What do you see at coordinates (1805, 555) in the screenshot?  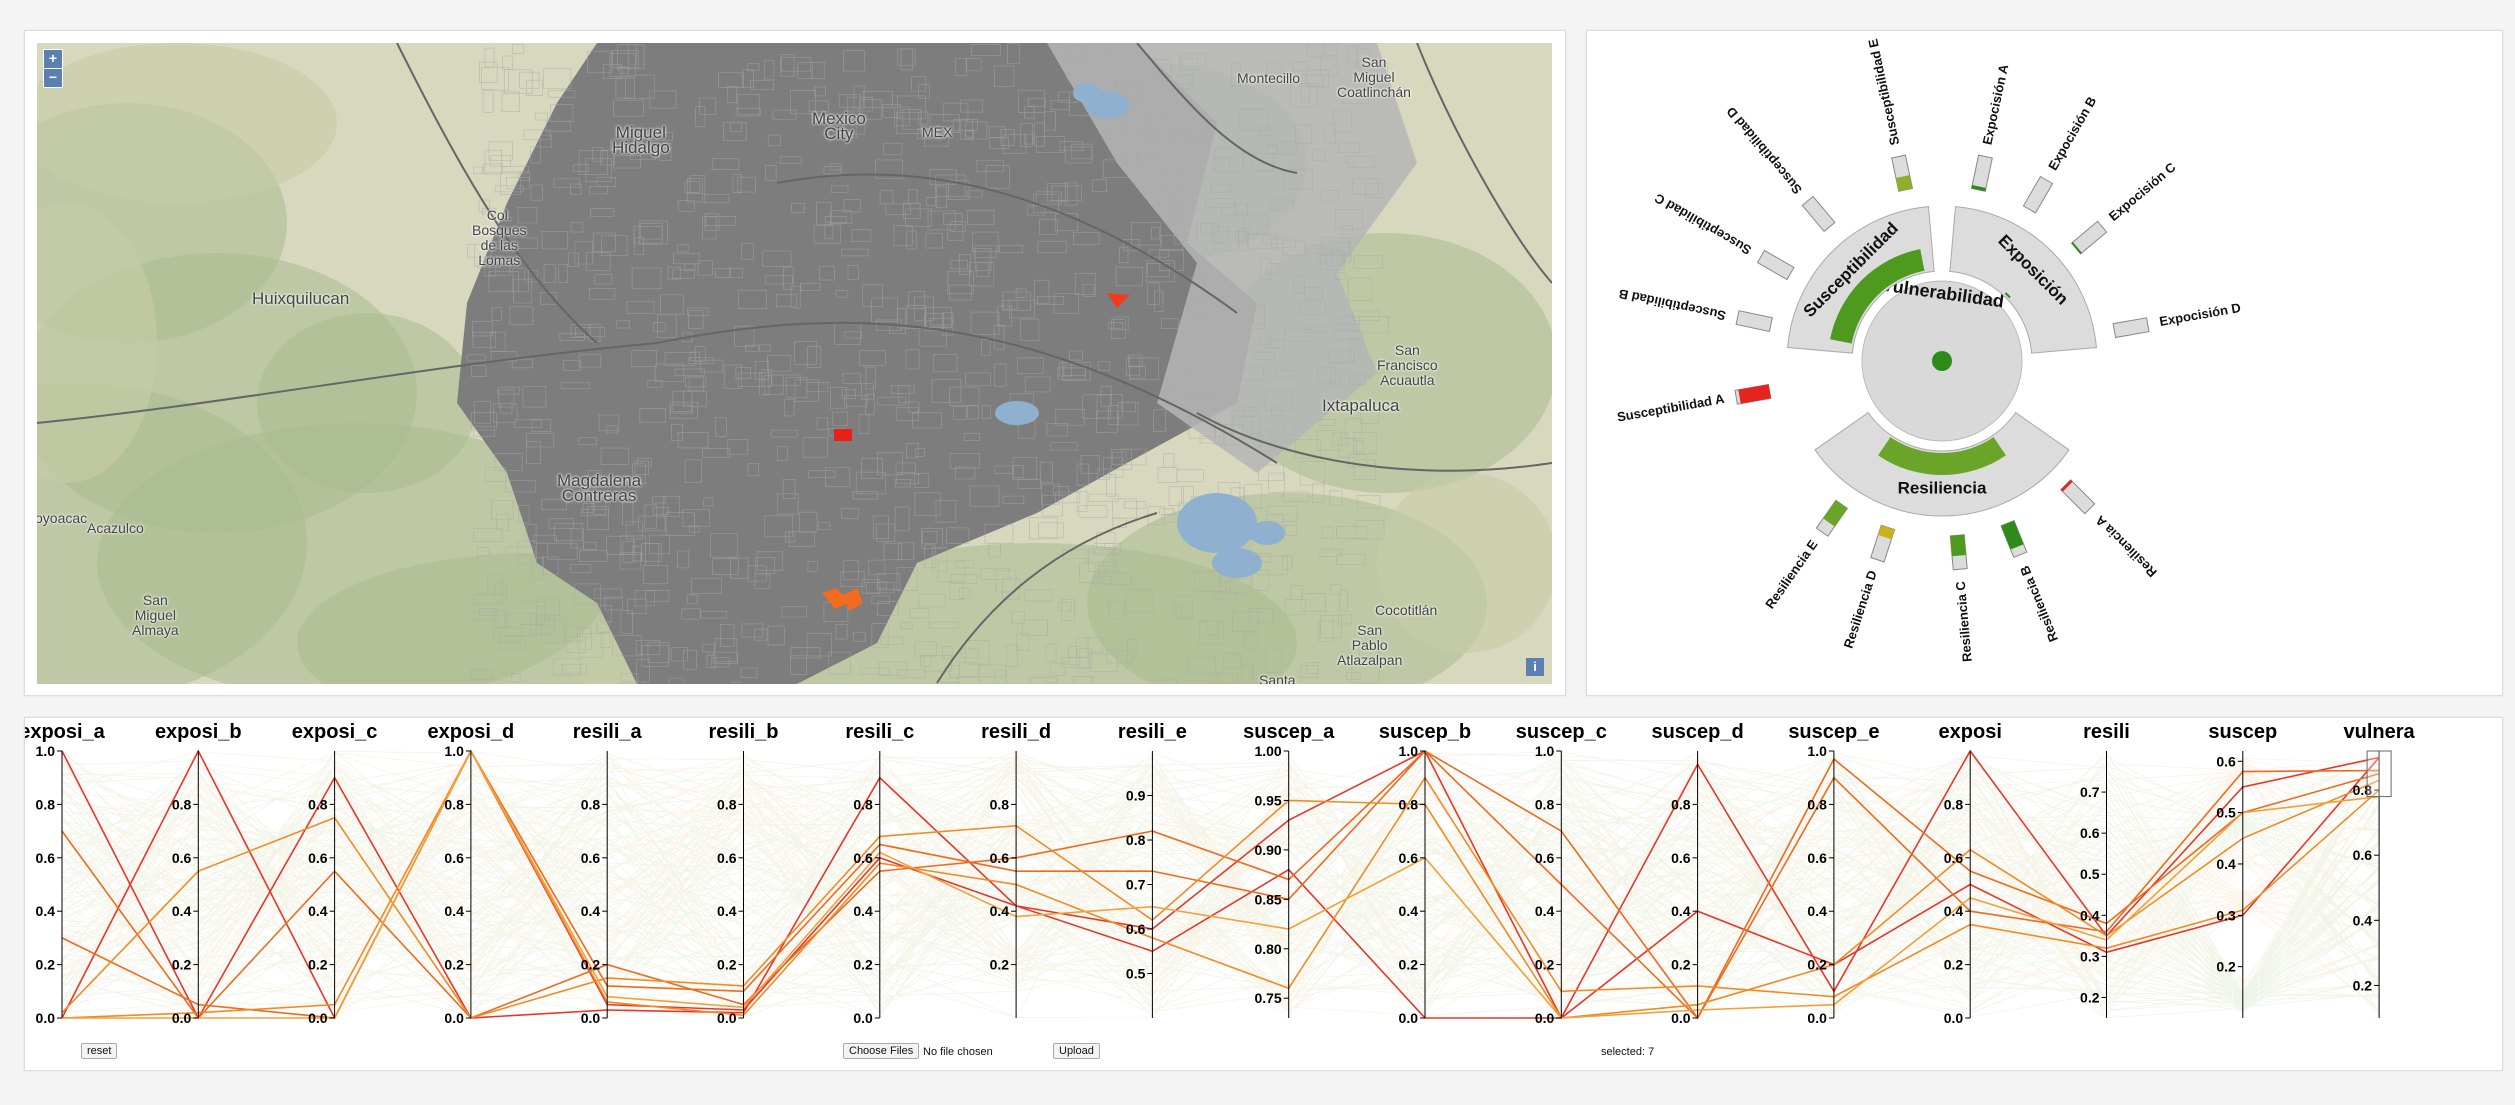 I see `leaf-resiliencia-e: Resiliencia E` at bounding box center [1805, 555].